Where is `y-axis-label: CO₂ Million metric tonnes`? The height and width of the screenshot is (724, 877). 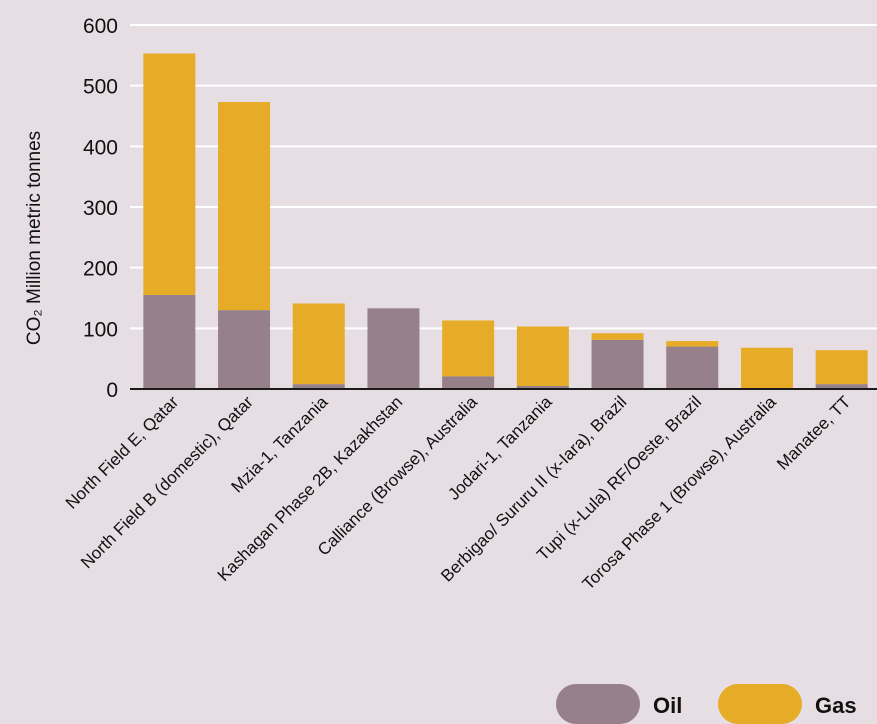 y-axis-label: CO₂ Million metric tonnes is located at coordinates (34, 238).